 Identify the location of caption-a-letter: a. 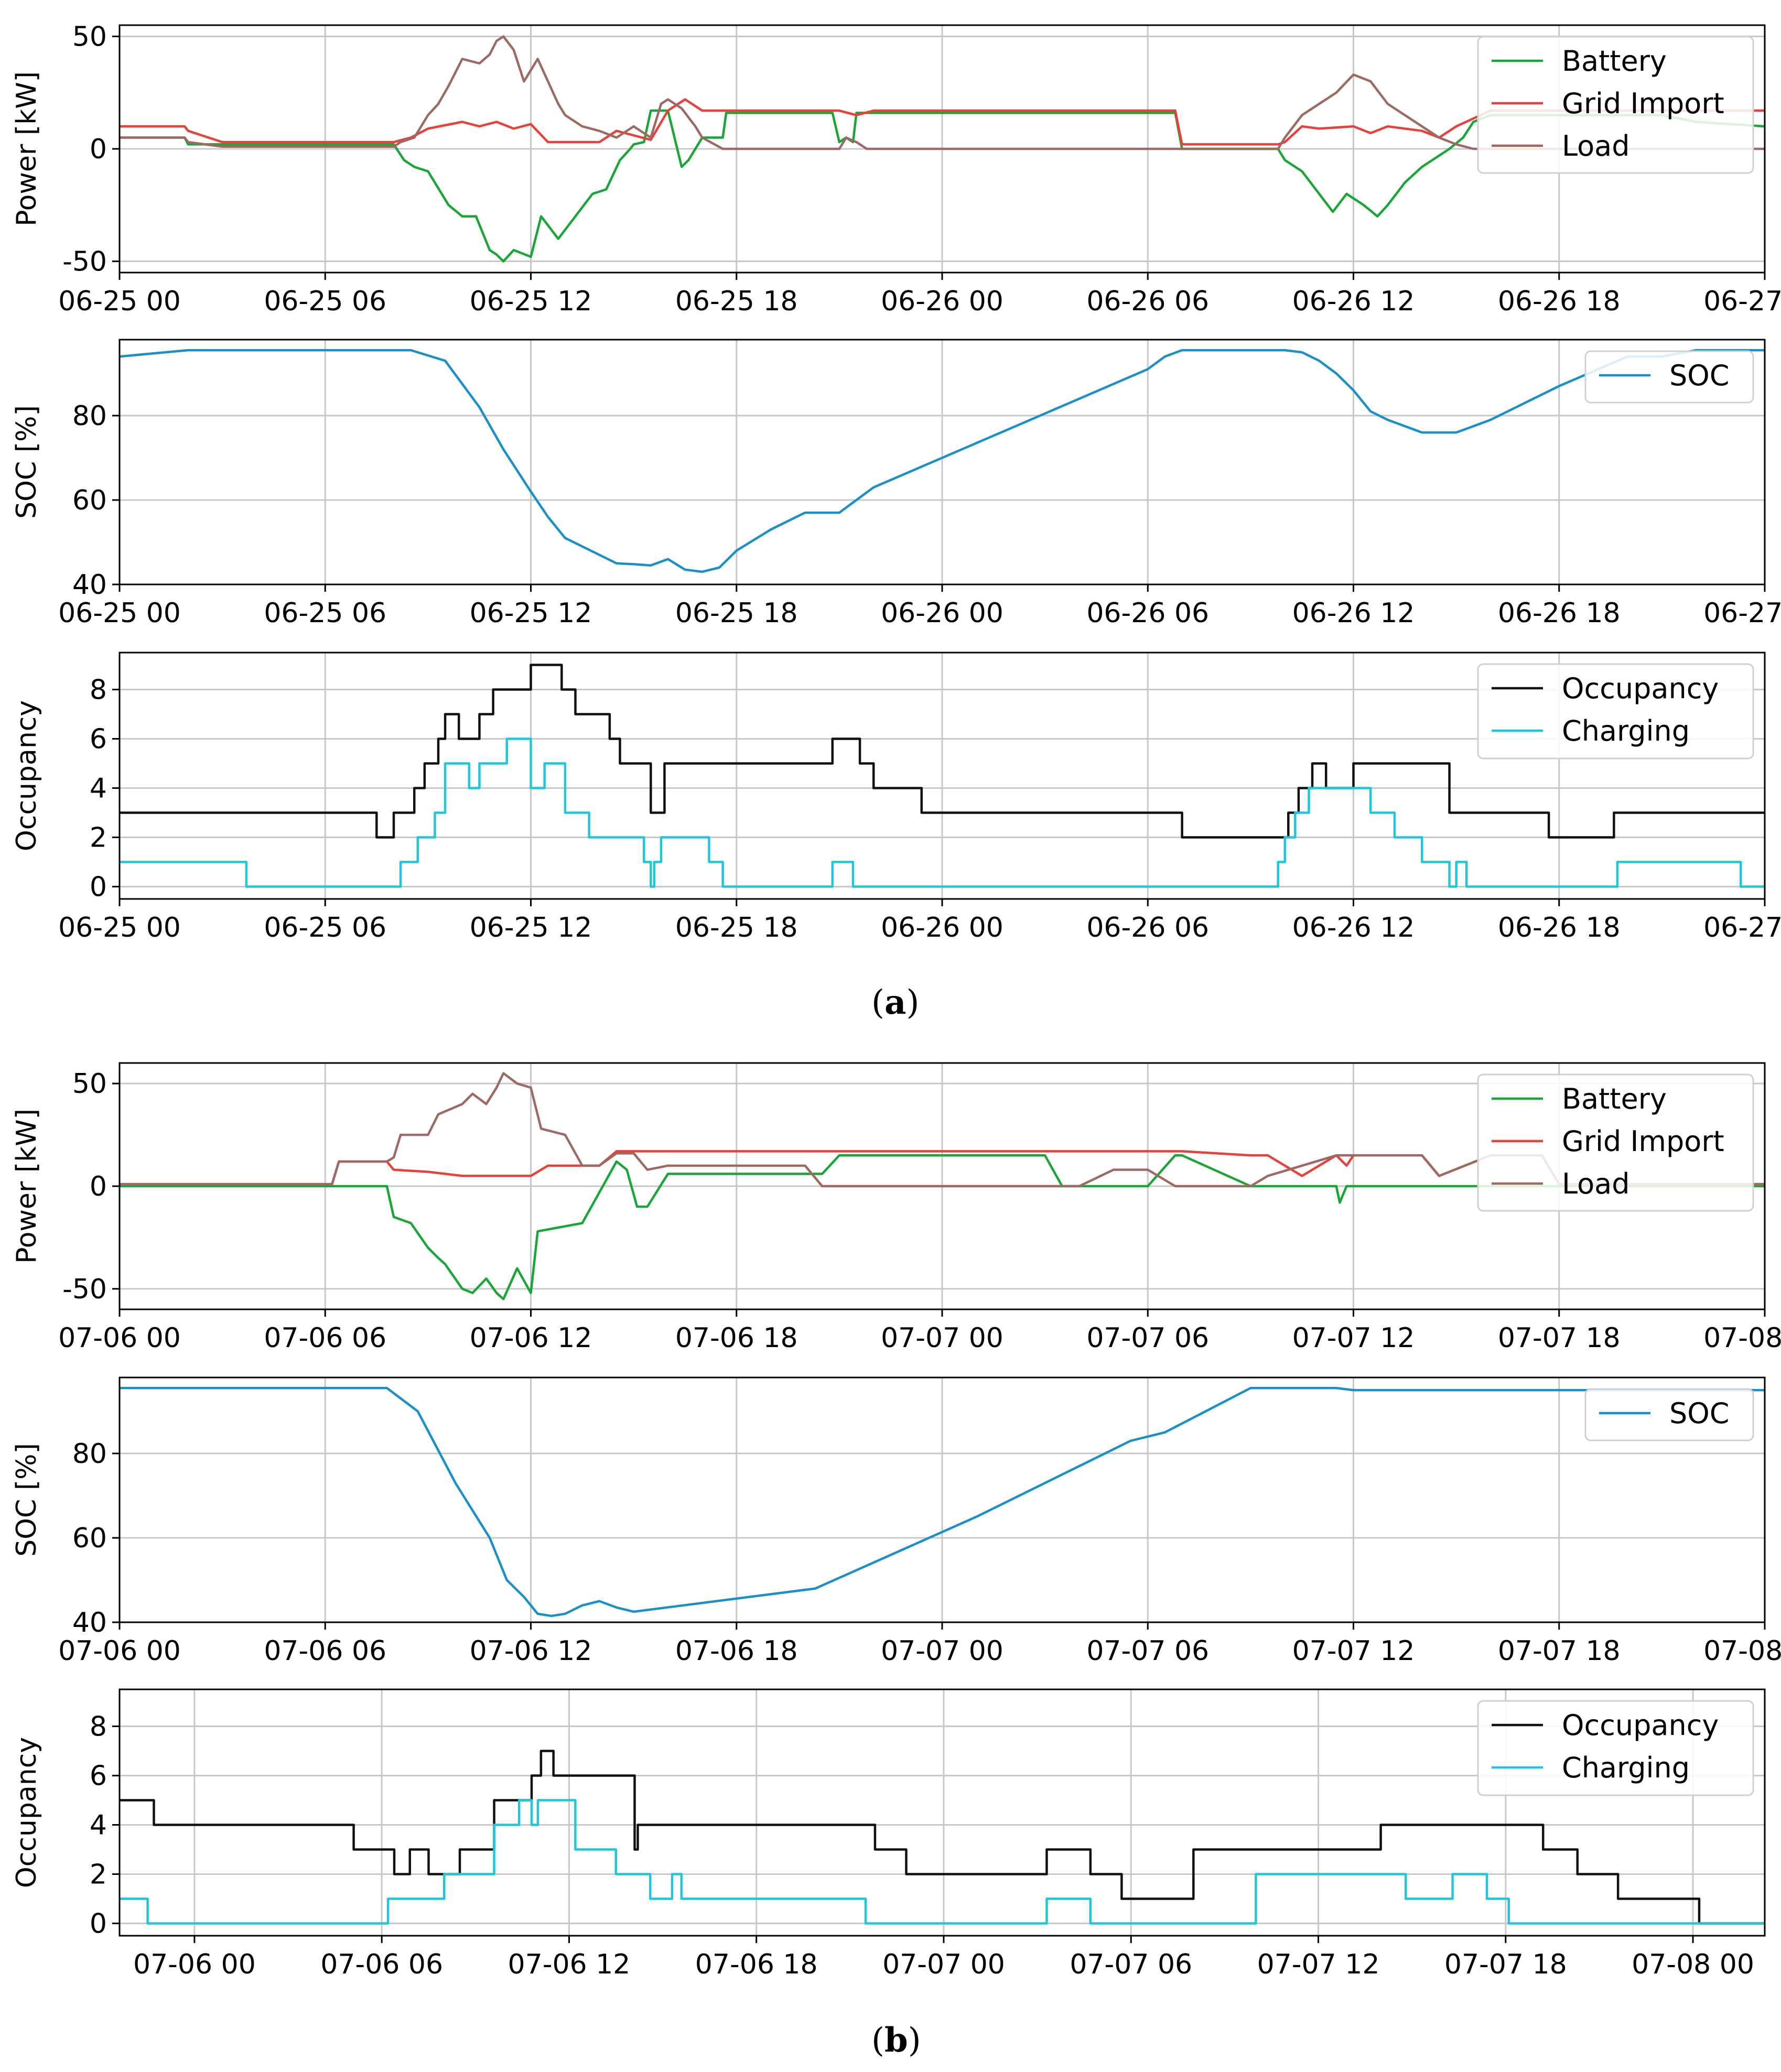
(895, 1003).